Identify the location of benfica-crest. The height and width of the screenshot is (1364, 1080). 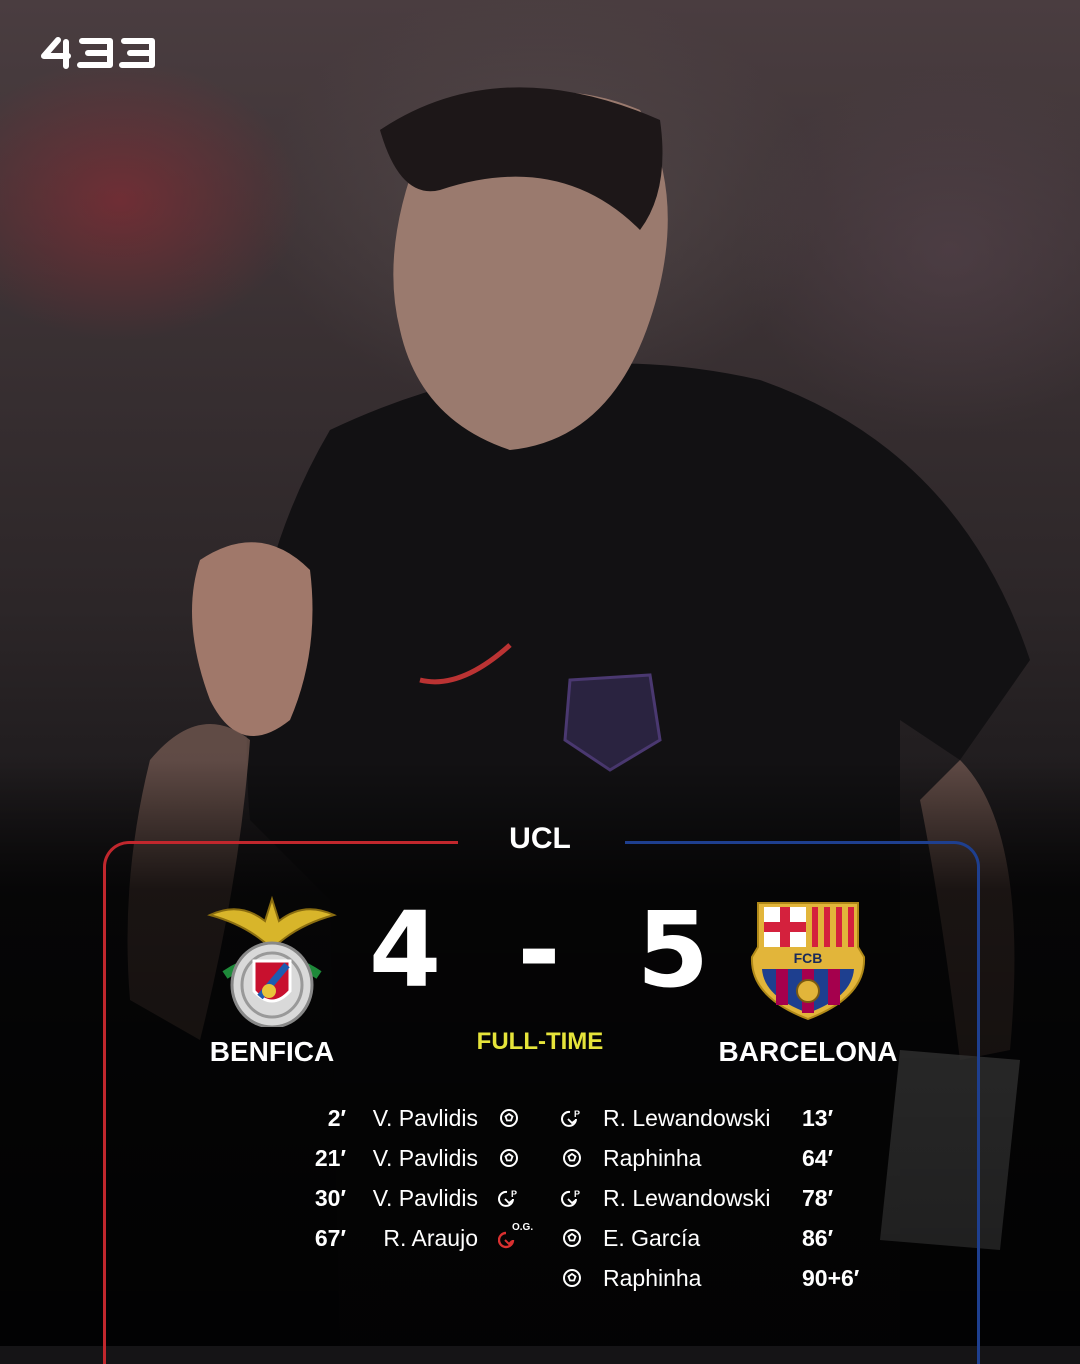
(272, 961).